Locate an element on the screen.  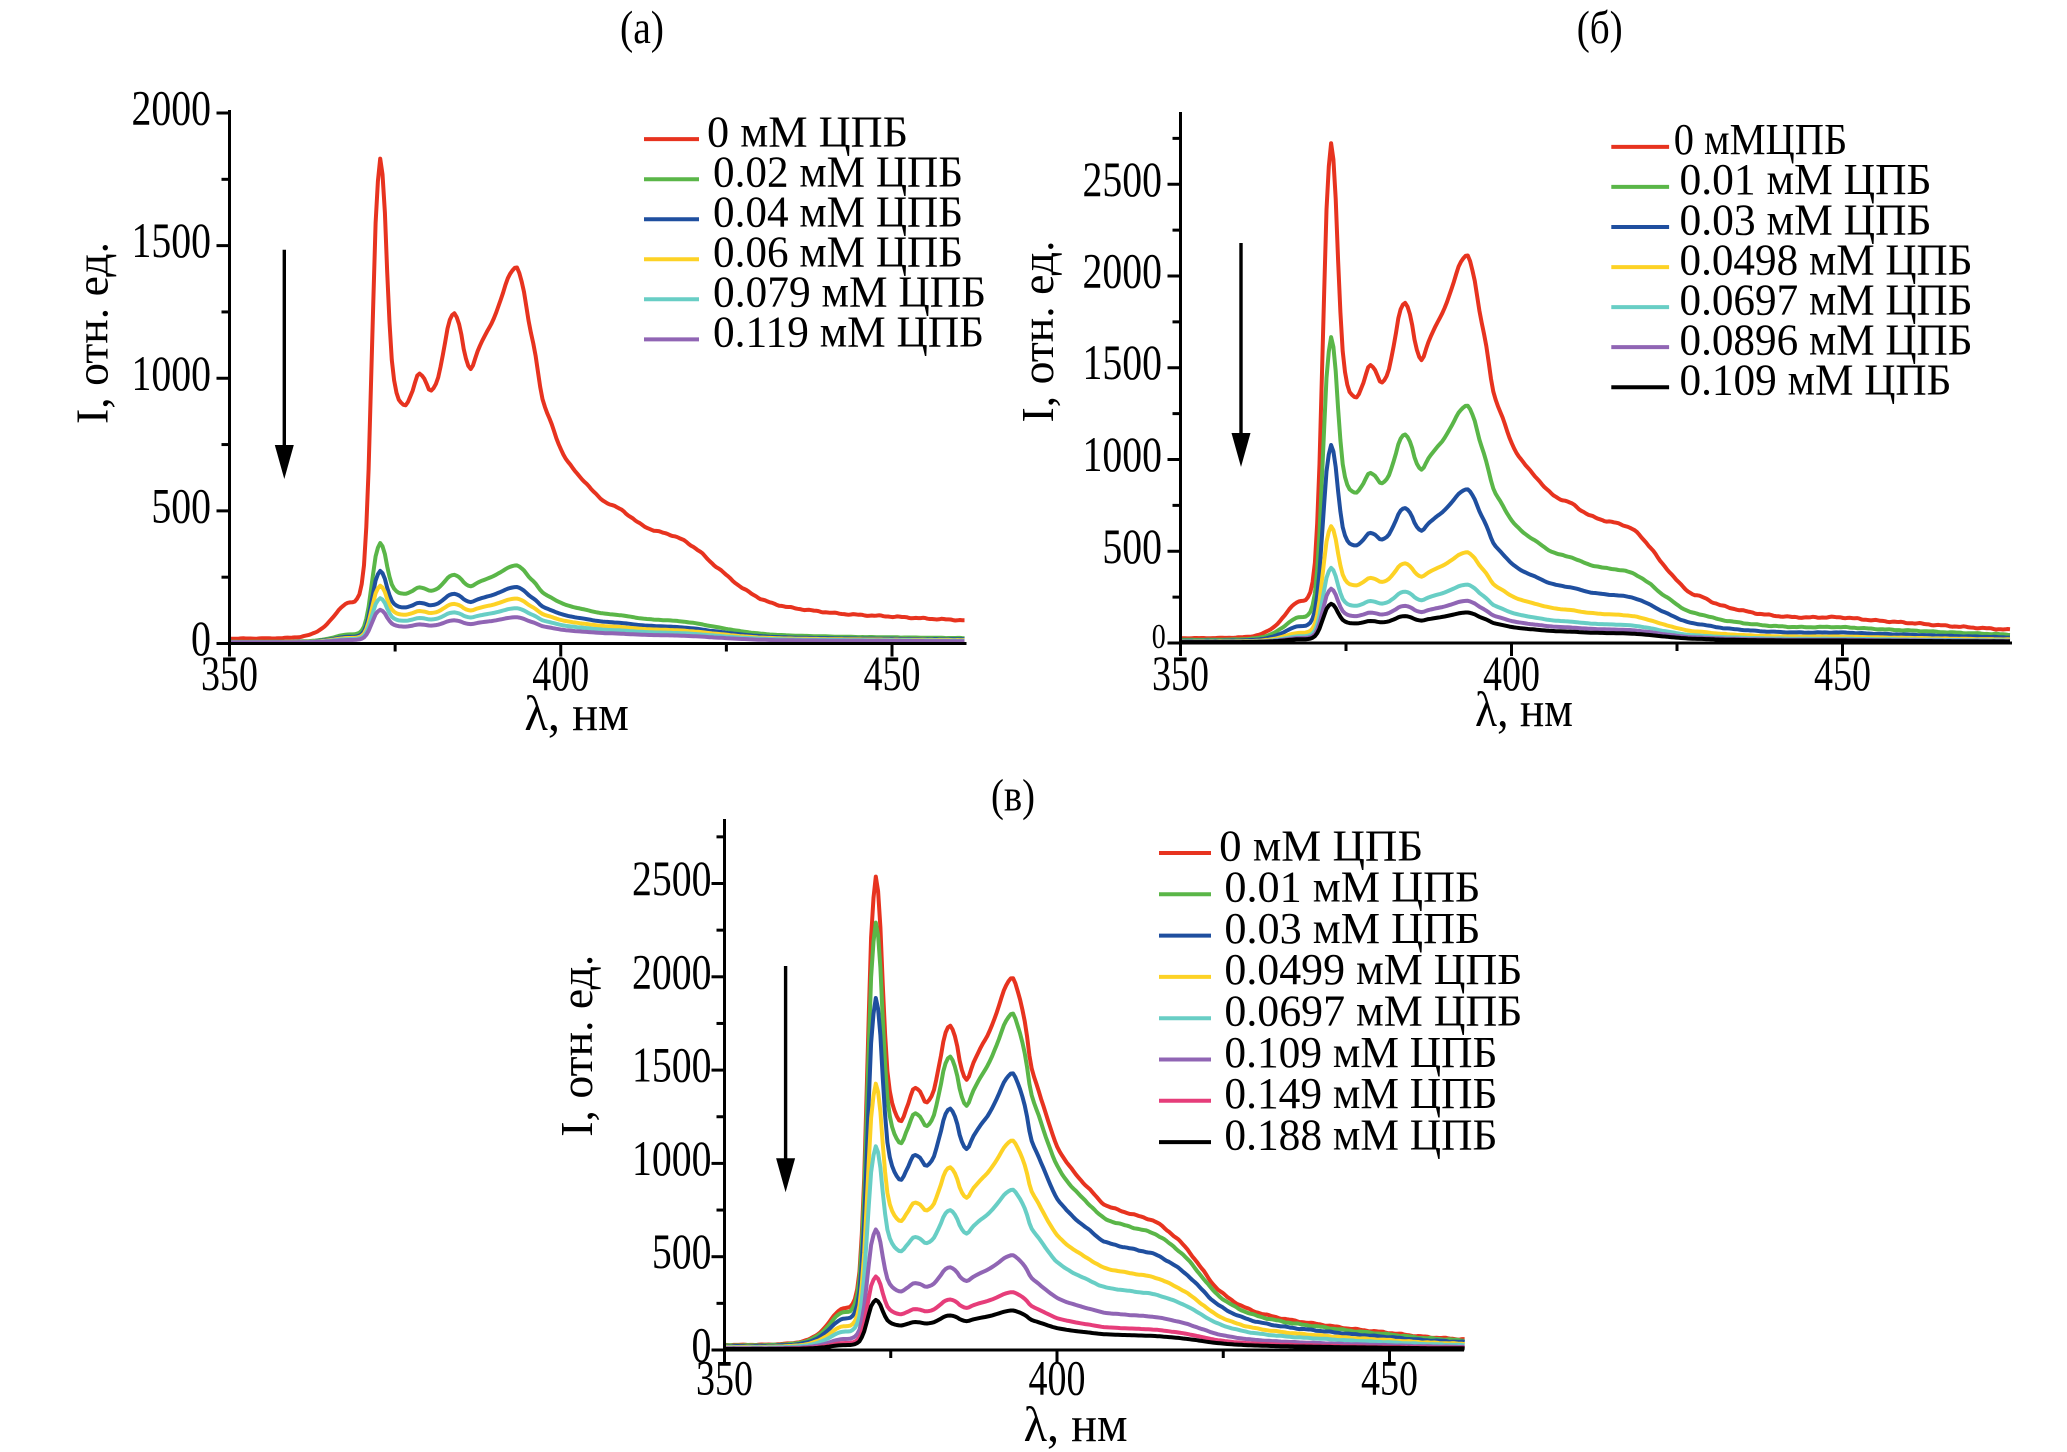
svg-text: 0 мМЦПБ is located at coordinates (1761, 139).